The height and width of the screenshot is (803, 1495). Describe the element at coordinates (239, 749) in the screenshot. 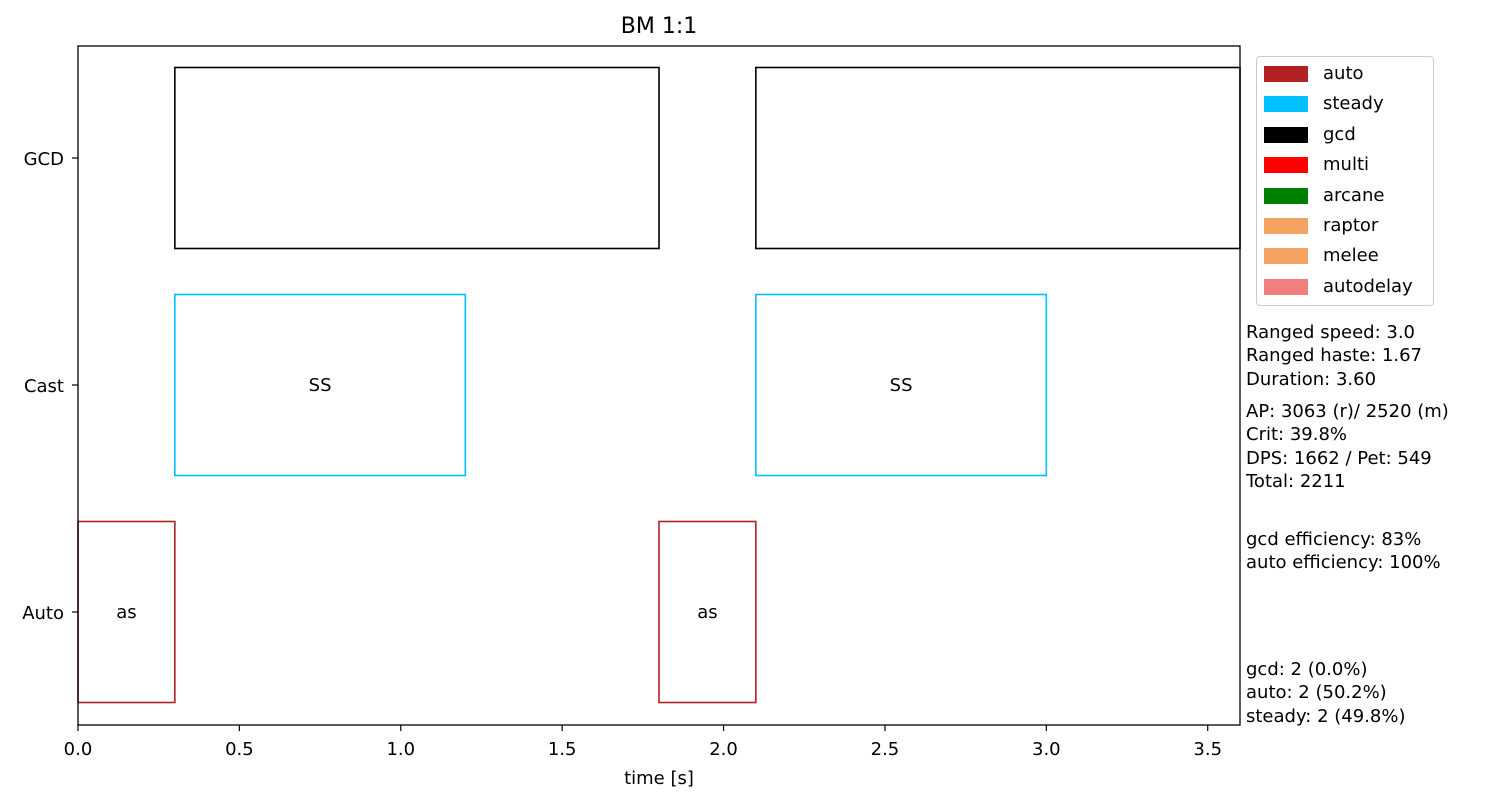

I see `x-tick-label: 0.5` at that location.